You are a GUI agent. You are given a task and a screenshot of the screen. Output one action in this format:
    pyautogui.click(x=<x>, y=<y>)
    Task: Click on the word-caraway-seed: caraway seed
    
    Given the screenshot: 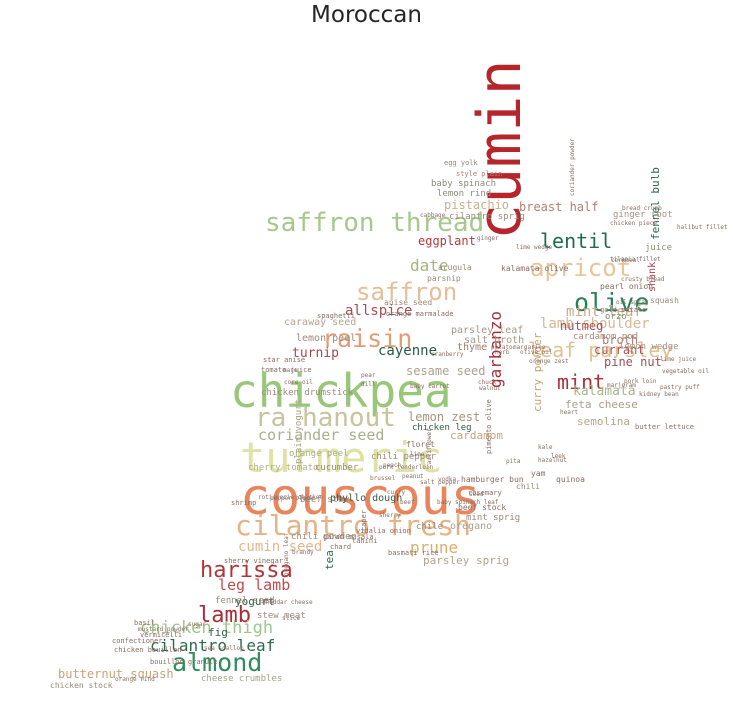 What is the action you would take?
    pyautogui.click(x=320, y=322)
    